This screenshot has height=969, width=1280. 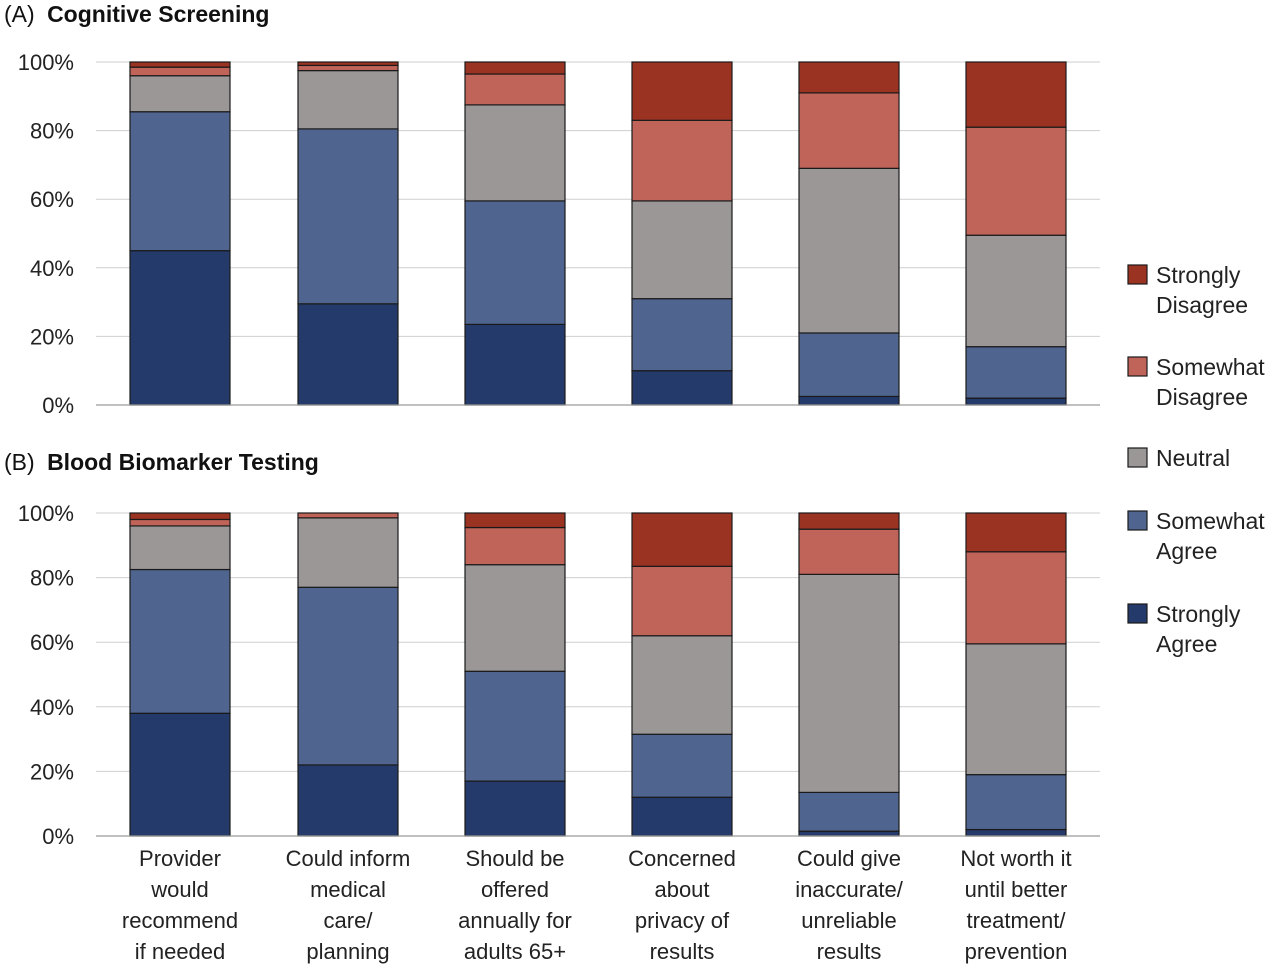 What do you see at coordinates (158, 14) in the screenshot?
I see `panel-a-name: Cognitive Screening` at bounding box center [158, 14].